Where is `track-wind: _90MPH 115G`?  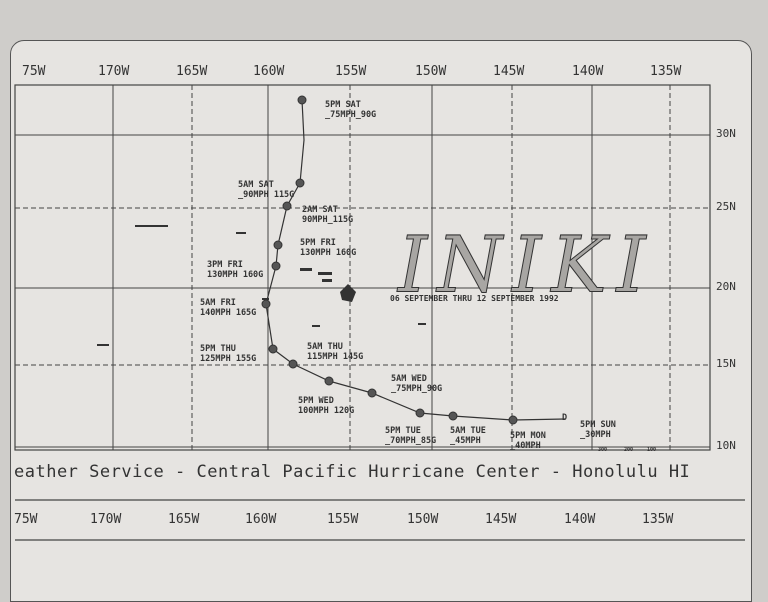 track-wind: _90MPH 115G is located at coordinates (266, 195).